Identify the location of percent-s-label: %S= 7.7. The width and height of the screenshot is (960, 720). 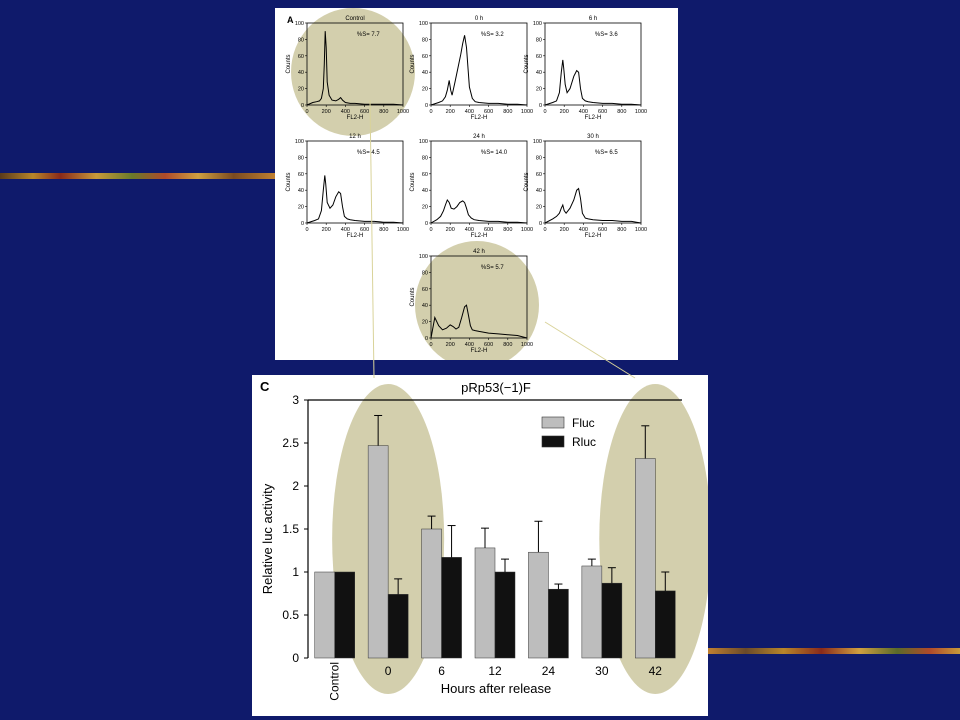
(369, 35).